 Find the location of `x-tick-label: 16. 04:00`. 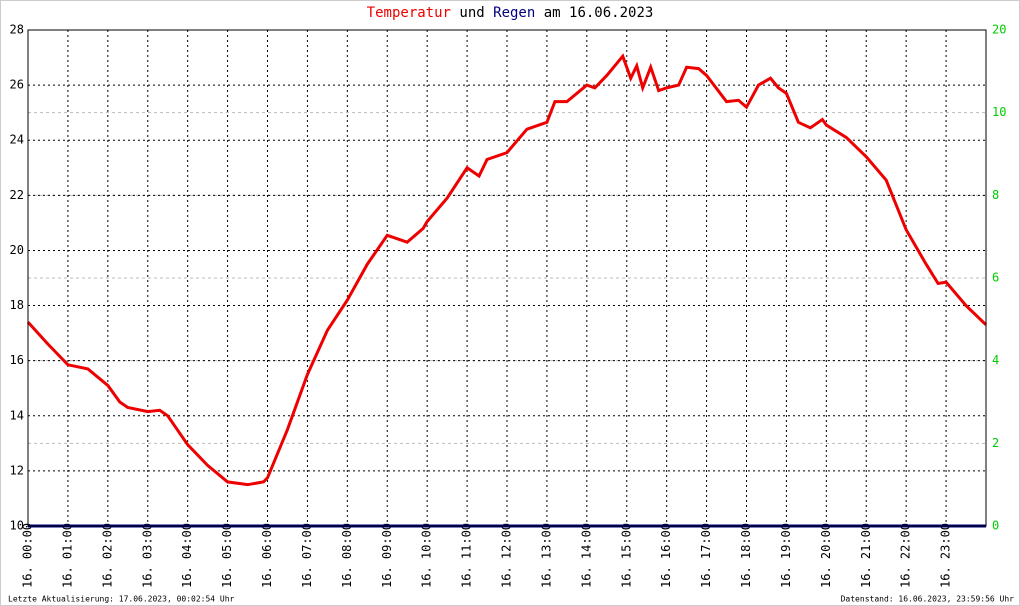

x-tick-label: 16. 04:00 is located at coordinates (187, 555).